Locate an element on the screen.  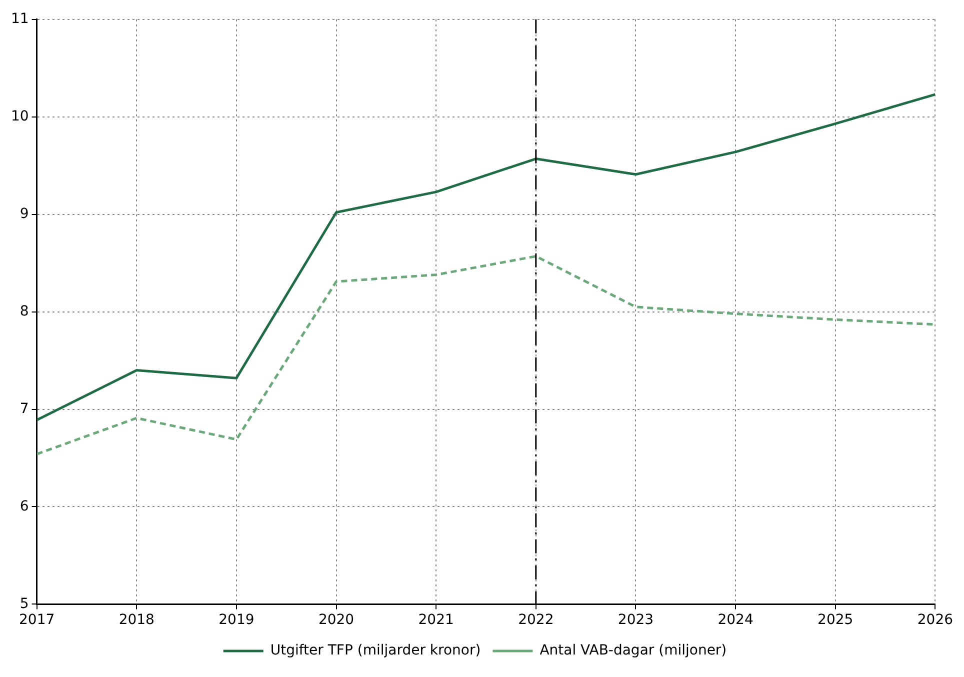
x-tick-label: 2022 is located at coordinates (536, 620).